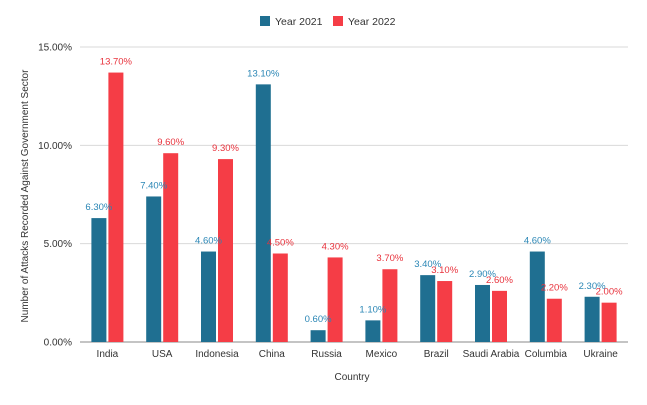 The width and height of the screenshot is (647, 405). Describe the element at coordinates (55, 196) in the screenshot. I see `y-axis-ticks: 0.00% 5.00% 10.00% 15.00%` at that location.